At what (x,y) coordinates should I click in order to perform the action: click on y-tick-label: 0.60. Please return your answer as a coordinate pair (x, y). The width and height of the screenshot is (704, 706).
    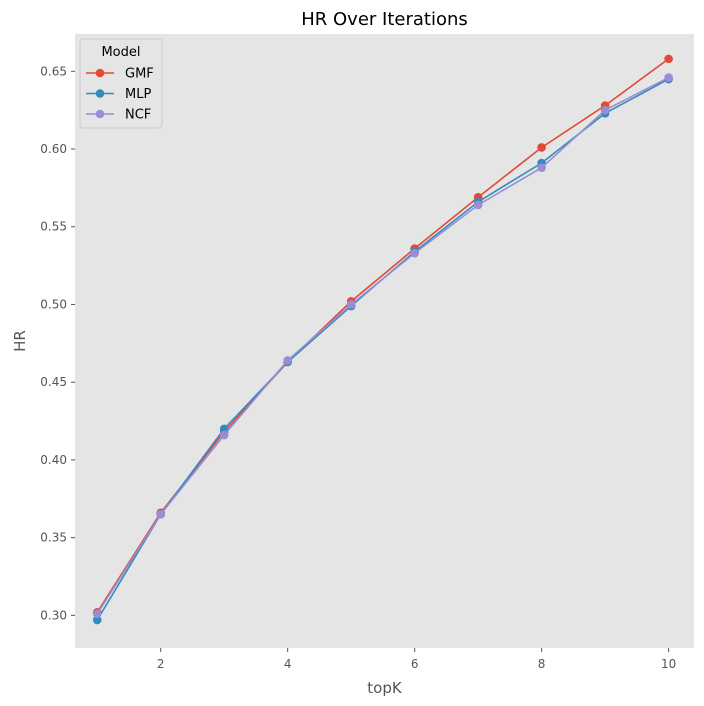
    Looking at the image, I should click on (53, 149).